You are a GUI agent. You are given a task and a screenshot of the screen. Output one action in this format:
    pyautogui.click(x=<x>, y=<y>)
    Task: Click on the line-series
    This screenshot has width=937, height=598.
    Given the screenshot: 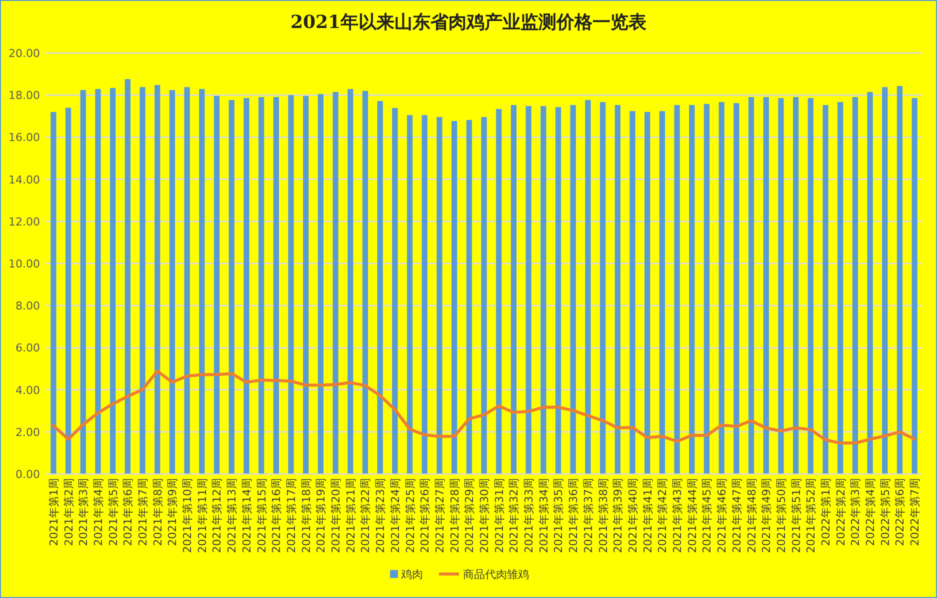 What is the action you would take?
    pyautogui.click(x=484, y=407)
    